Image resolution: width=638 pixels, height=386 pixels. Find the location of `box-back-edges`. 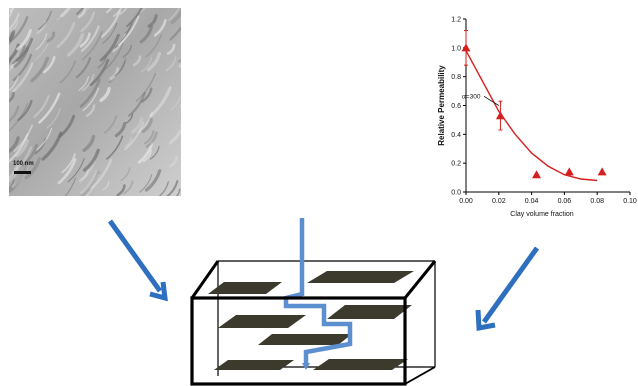

box-back-edges is located at coordinates (326, 318).